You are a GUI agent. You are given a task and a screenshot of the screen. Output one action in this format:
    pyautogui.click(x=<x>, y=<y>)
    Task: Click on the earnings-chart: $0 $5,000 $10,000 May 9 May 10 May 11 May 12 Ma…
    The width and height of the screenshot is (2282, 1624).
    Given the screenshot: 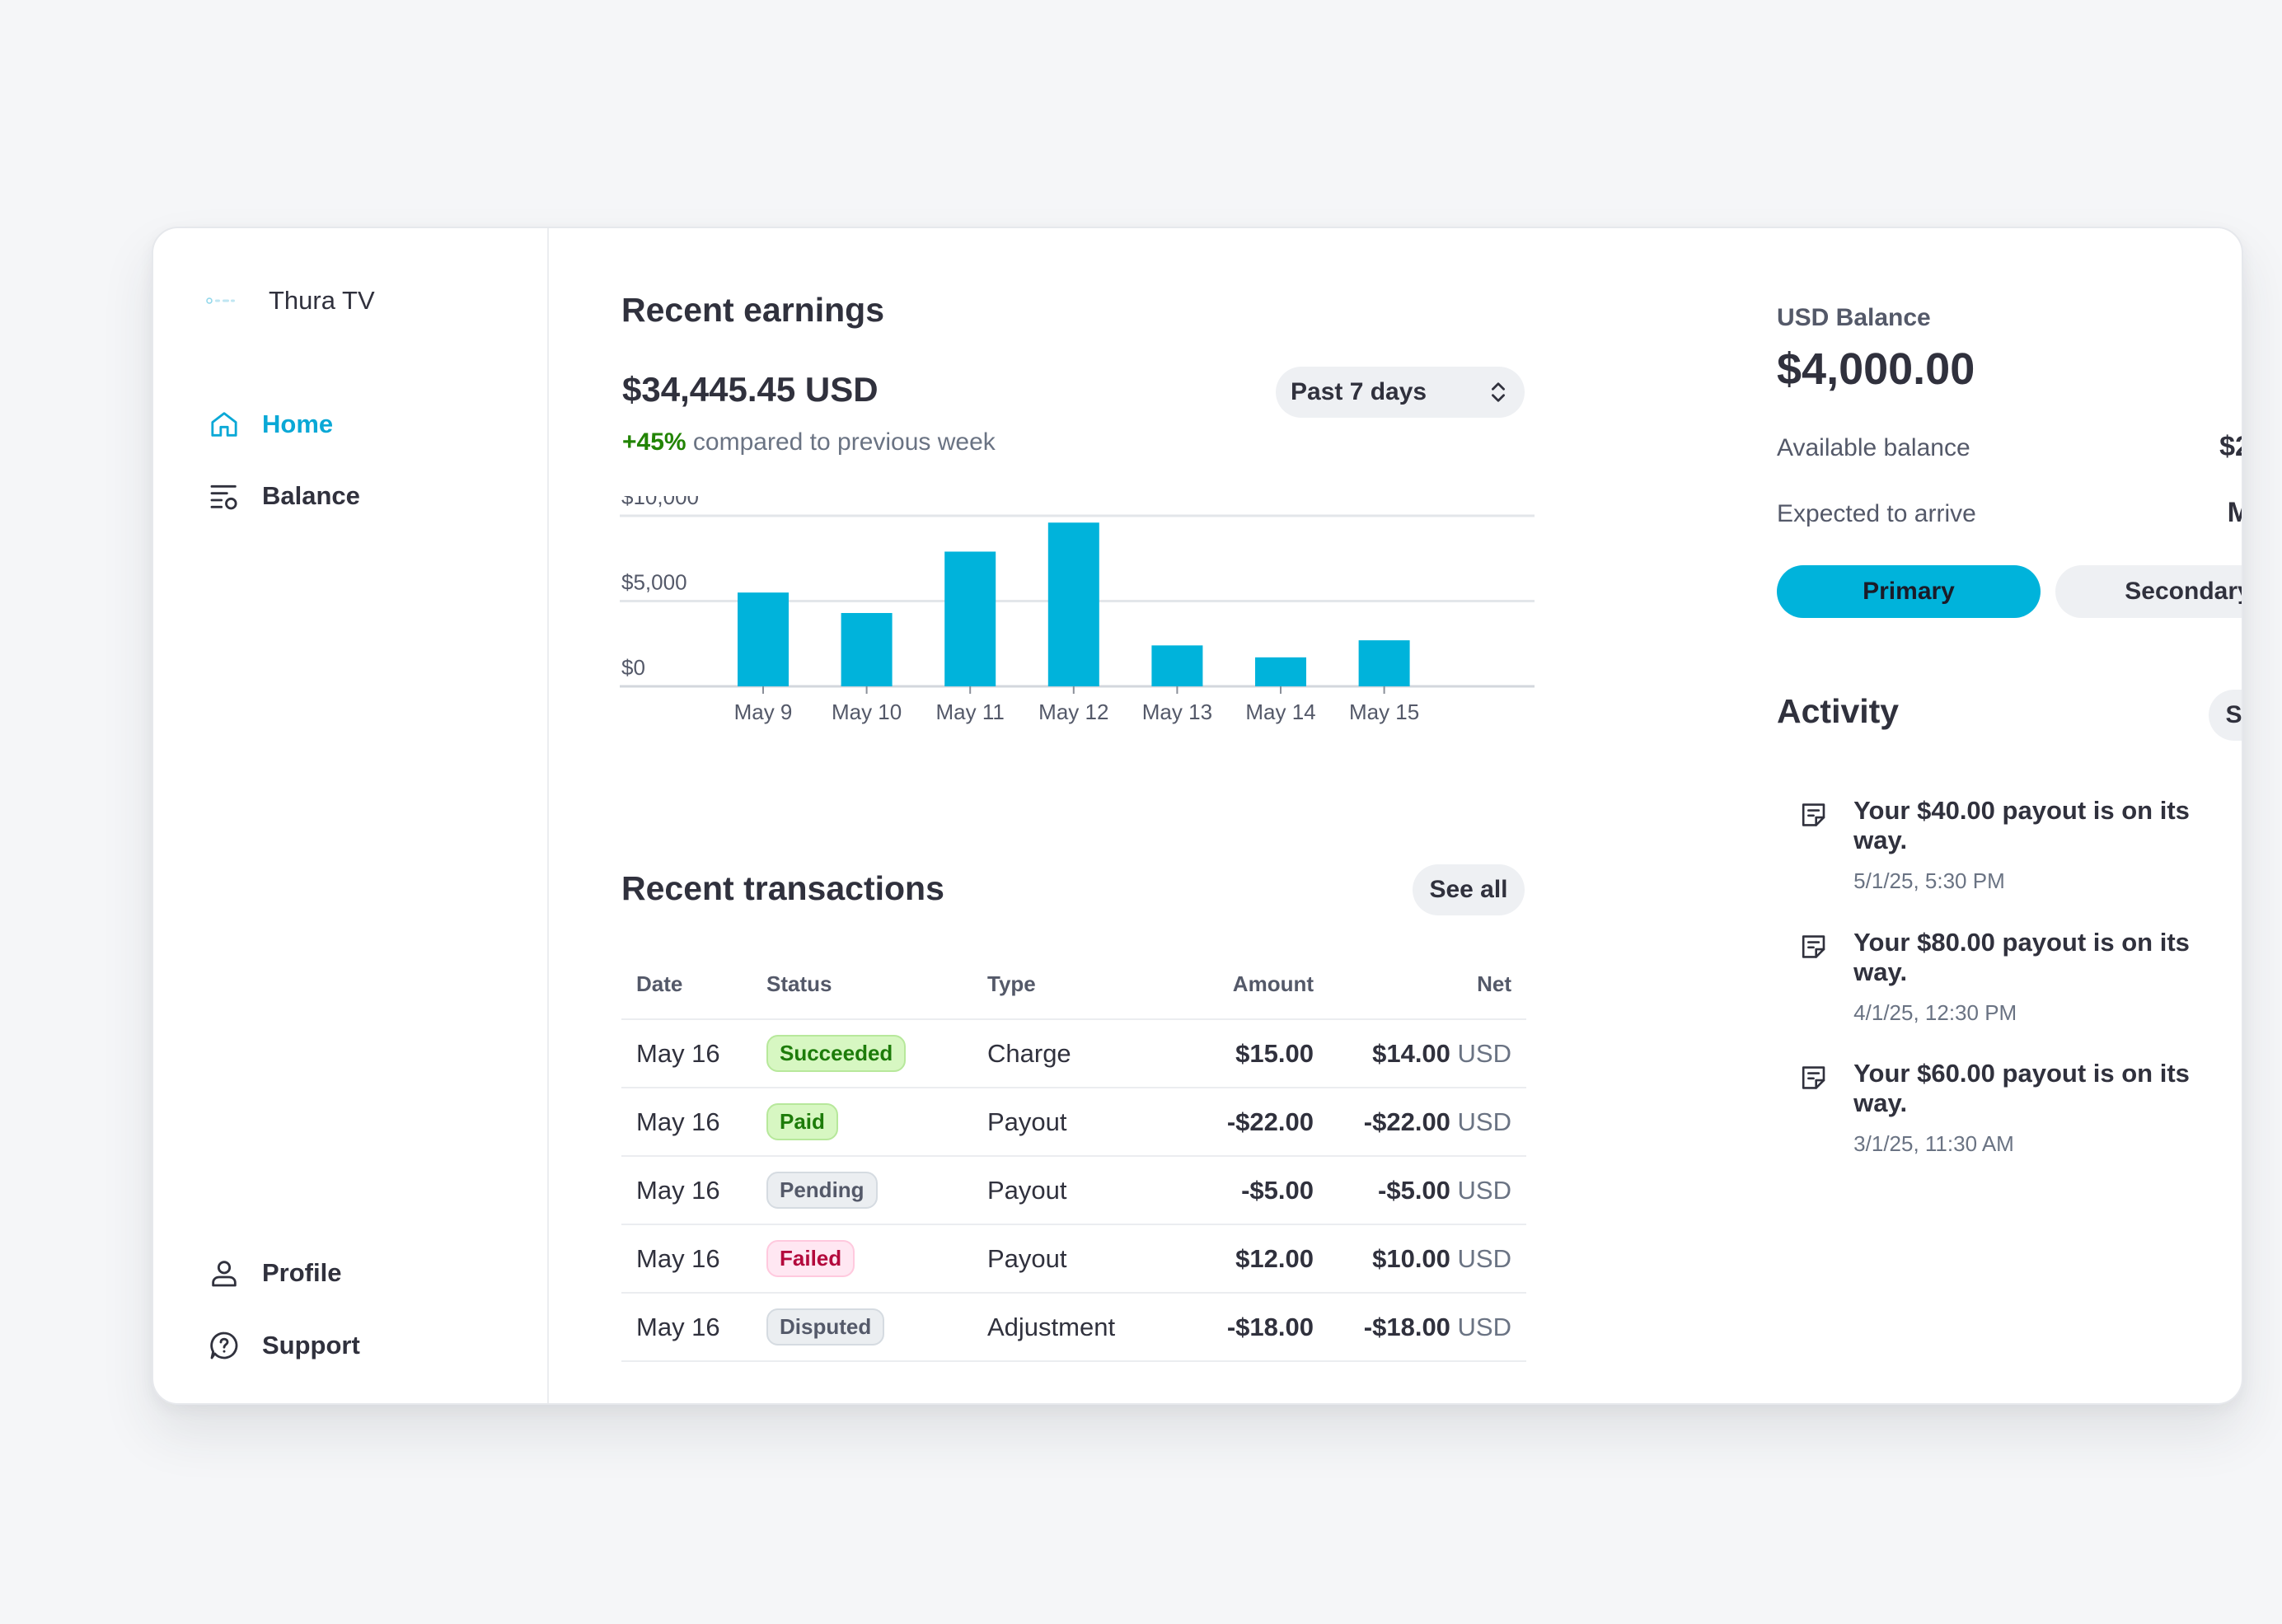 What is the action you would take?
    pyautogui.click(x=1077, y=610)
    